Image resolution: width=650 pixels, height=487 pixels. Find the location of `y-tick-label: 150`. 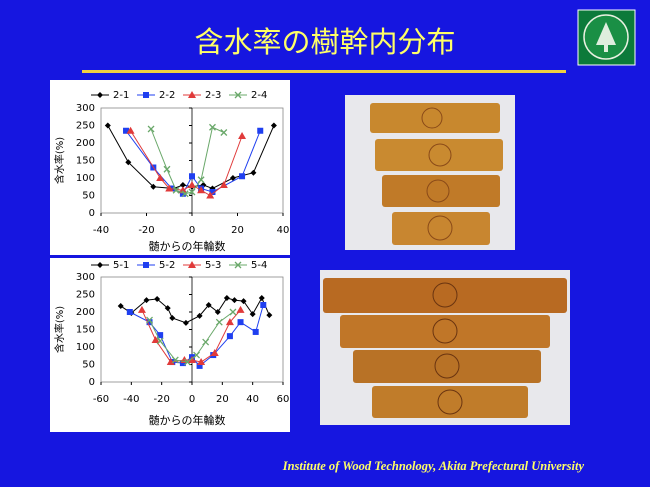

y-tick-label: 150 is located at coordinates (85, 161).